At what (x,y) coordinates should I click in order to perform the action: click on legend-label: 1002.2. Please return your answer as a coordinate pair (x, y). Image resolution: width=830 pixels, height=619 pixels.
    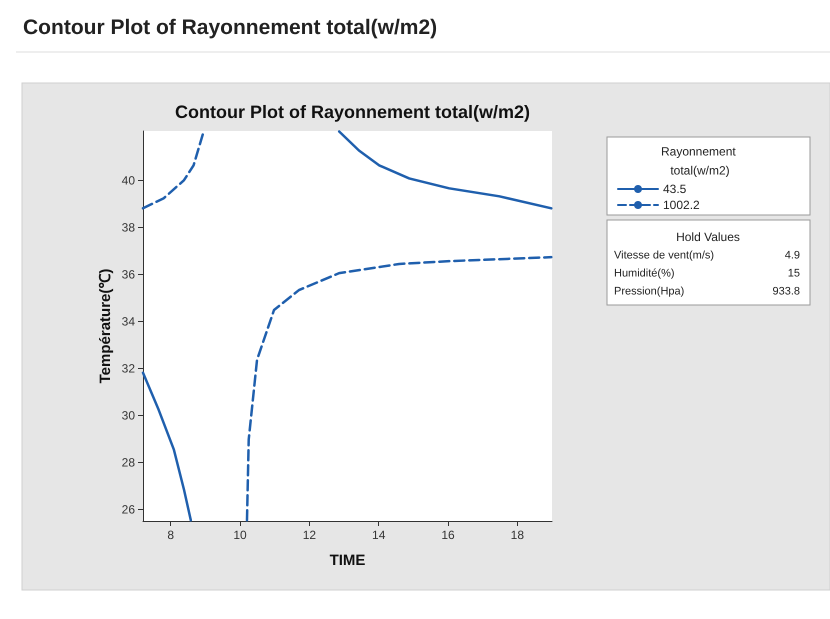
    Looking at the image, I should click on (681, 205).